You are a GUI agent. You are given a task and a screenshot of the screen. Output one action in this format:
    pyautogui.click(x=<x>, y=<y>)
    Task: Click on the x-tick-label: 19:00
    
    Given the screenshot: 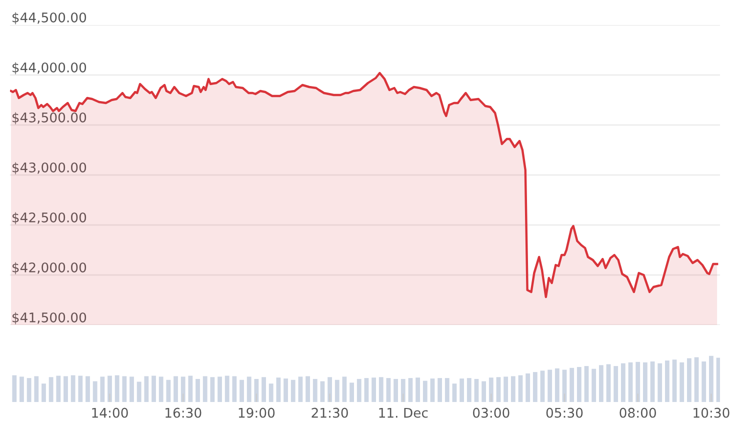 What is the action you would take?
    pyautogui.click(x=256, y=413)
    